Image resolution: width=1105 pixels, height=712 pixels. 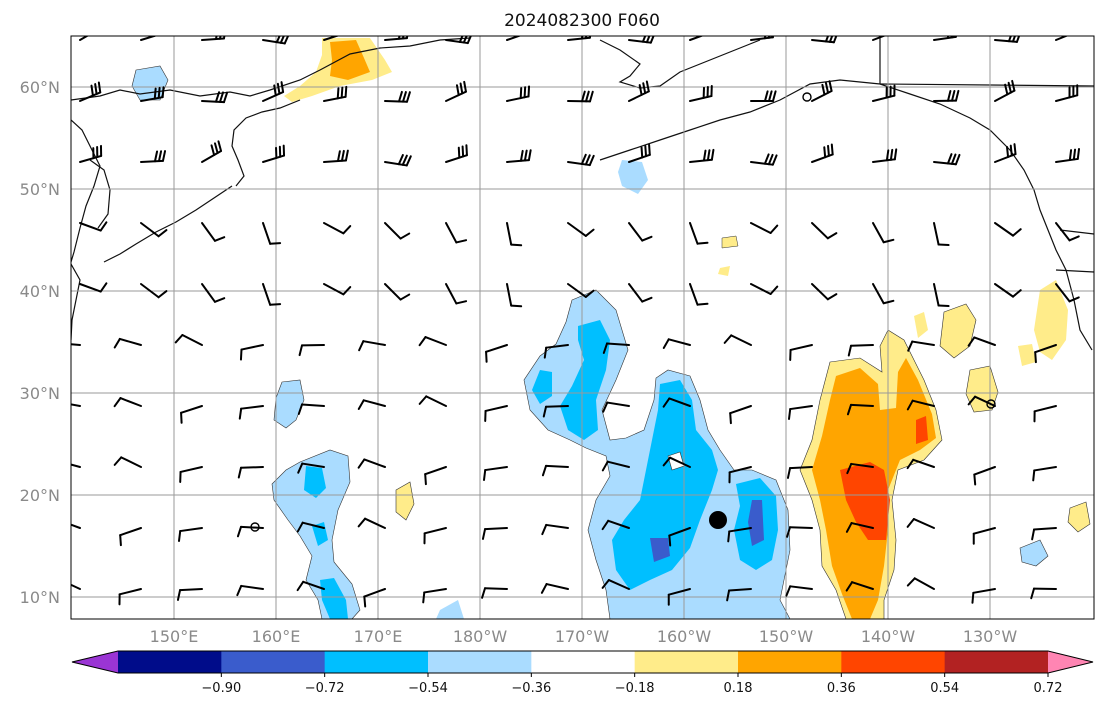 I want to click on lat-label: 10°N, so click(x=40, y=597).